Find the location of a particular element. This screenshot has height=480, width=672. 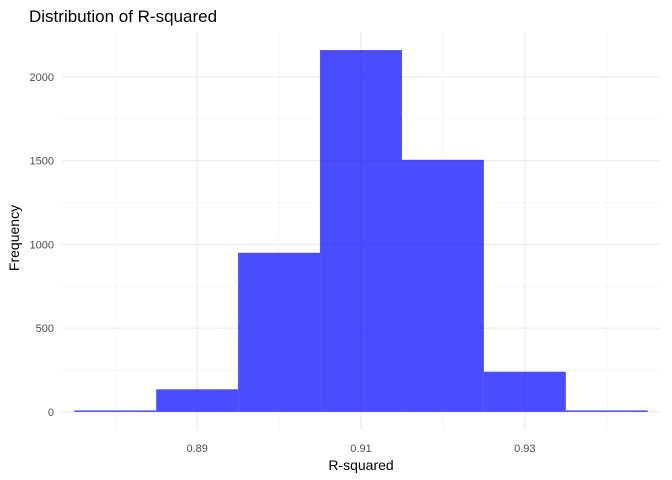

y-tick-label: 1500 is located at coordinates (42, 162).